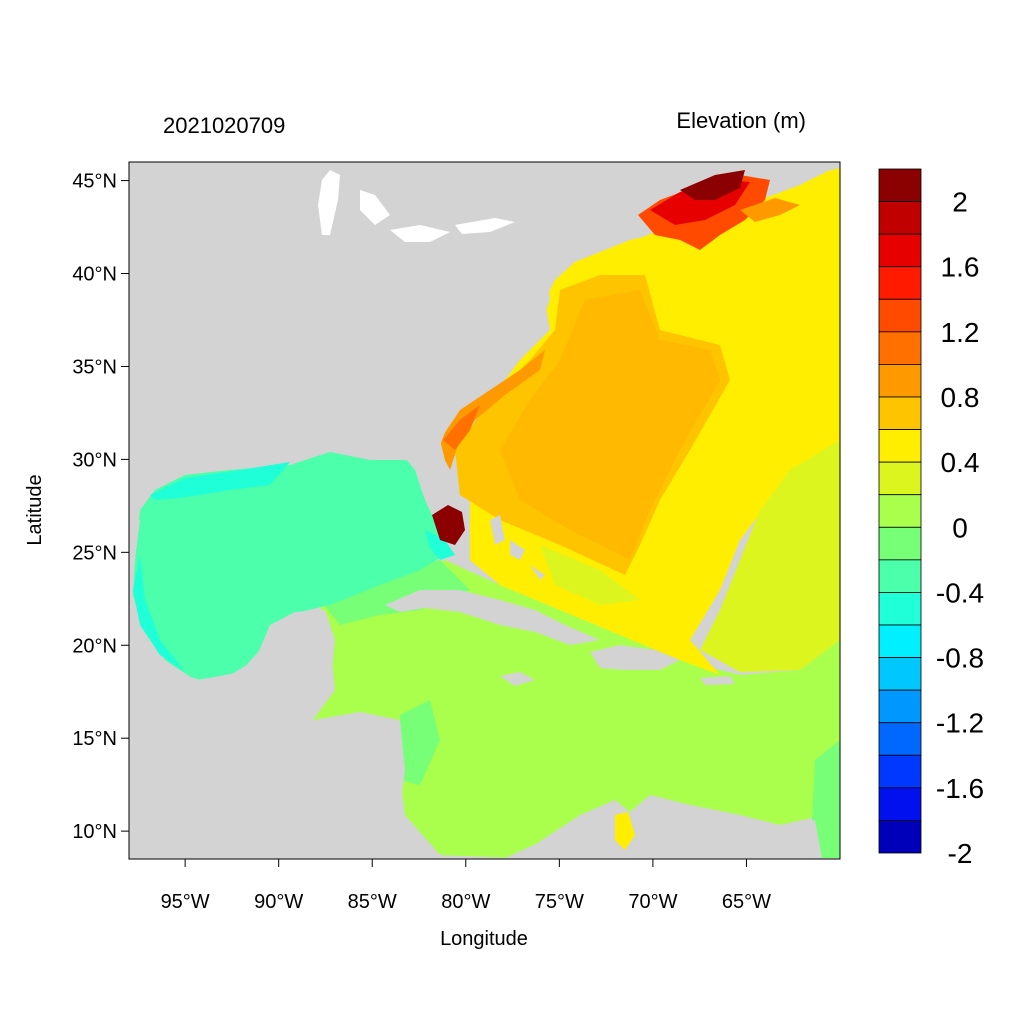 The height and width of the screenshot is (1024, 1024). What do you see at coordinates (770, 210) in the screenshot?
I see `scotian-shelf-orange` at bounding box center [770, 210].